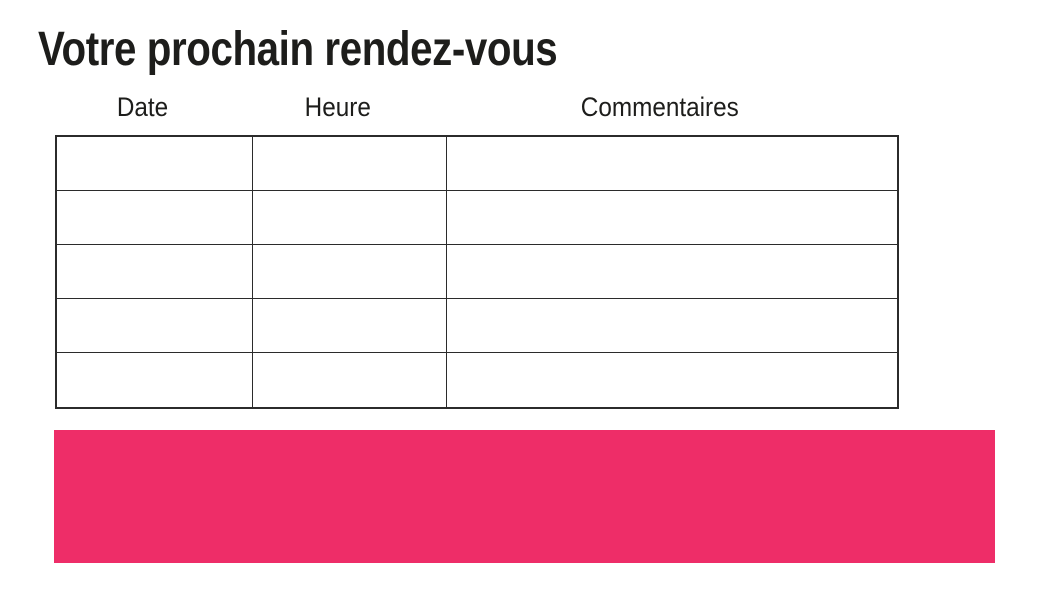 The height and width of the screenshot is (600, 1050). I want to click on page-title-text: Votre prochain rendez-vous, so click(298, 49).